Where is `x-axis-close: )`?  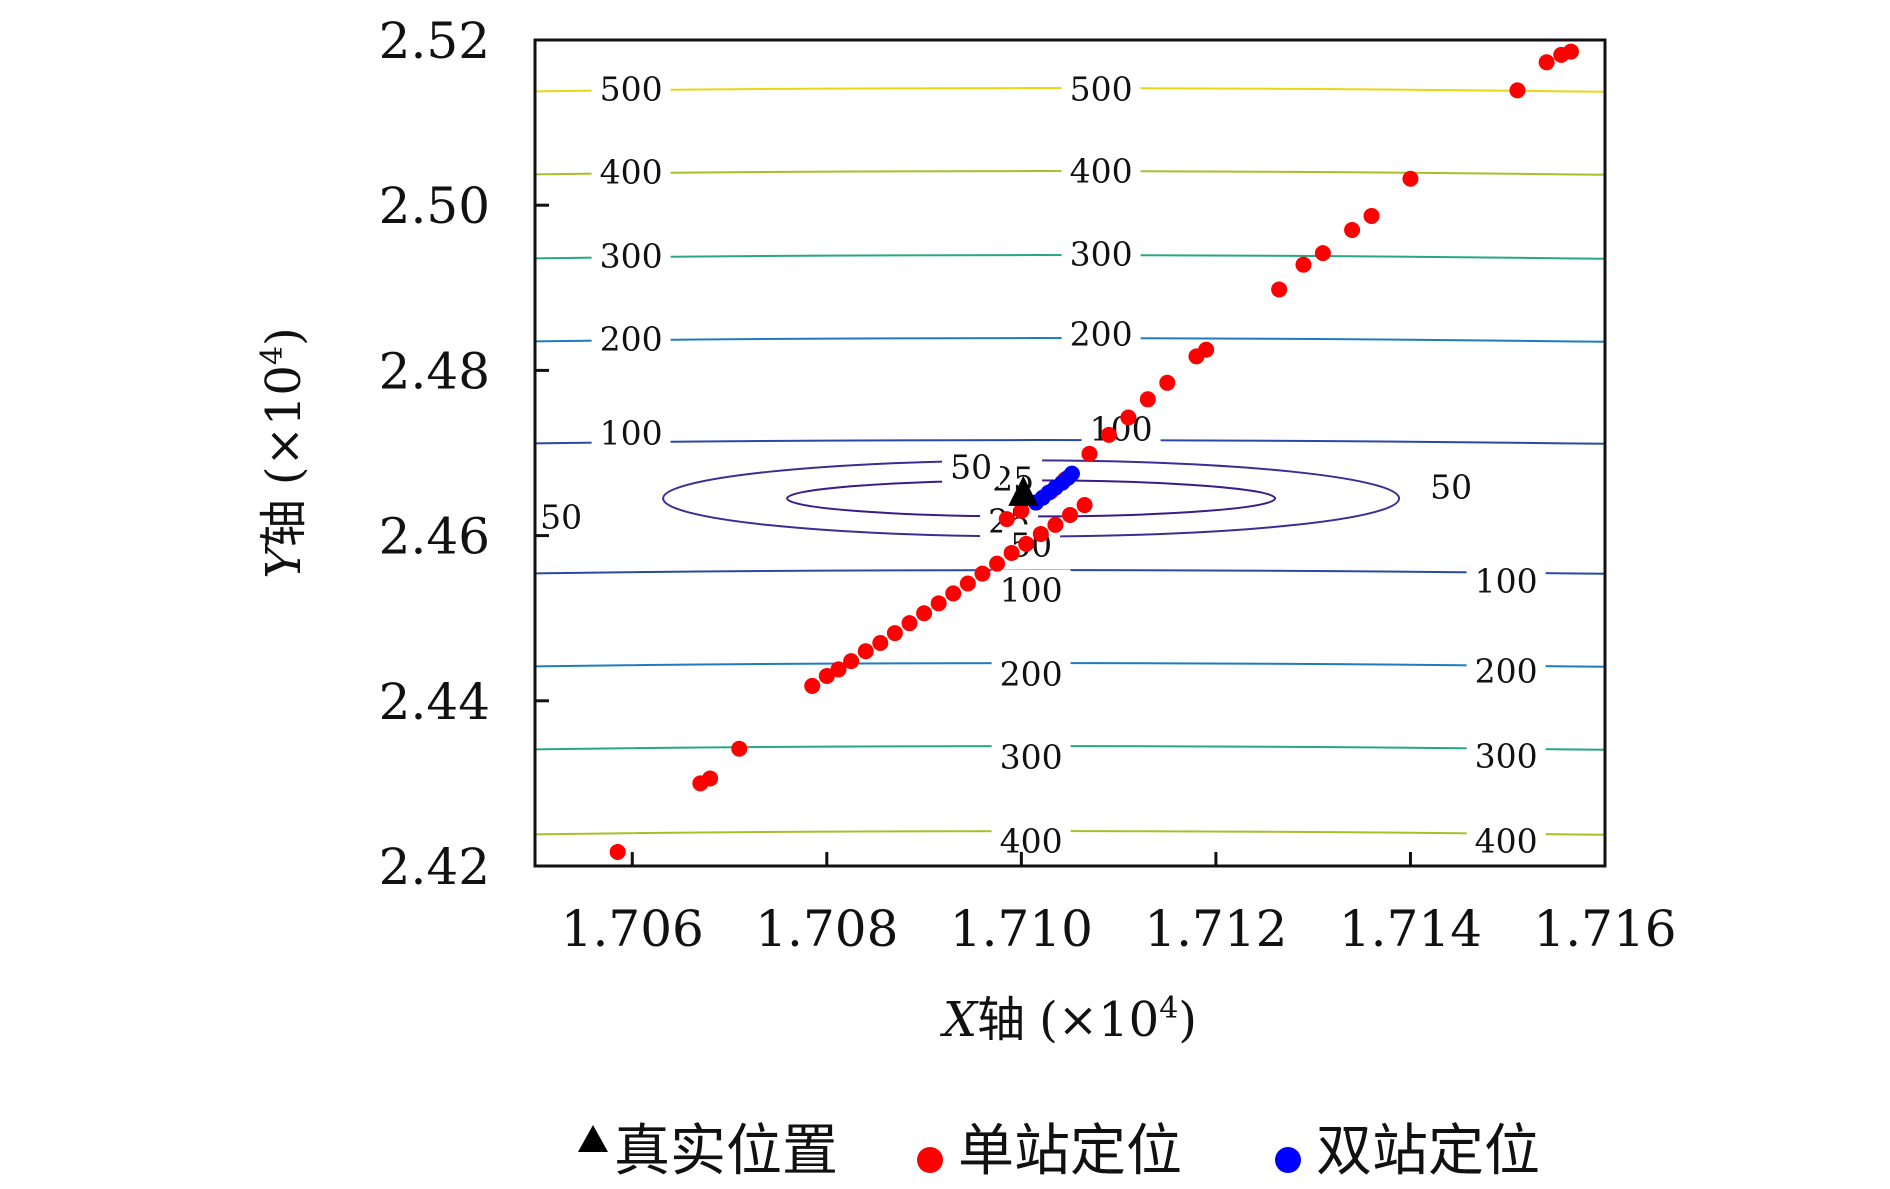
x-axis-close: ) is located at coordinates (1187, 1020).